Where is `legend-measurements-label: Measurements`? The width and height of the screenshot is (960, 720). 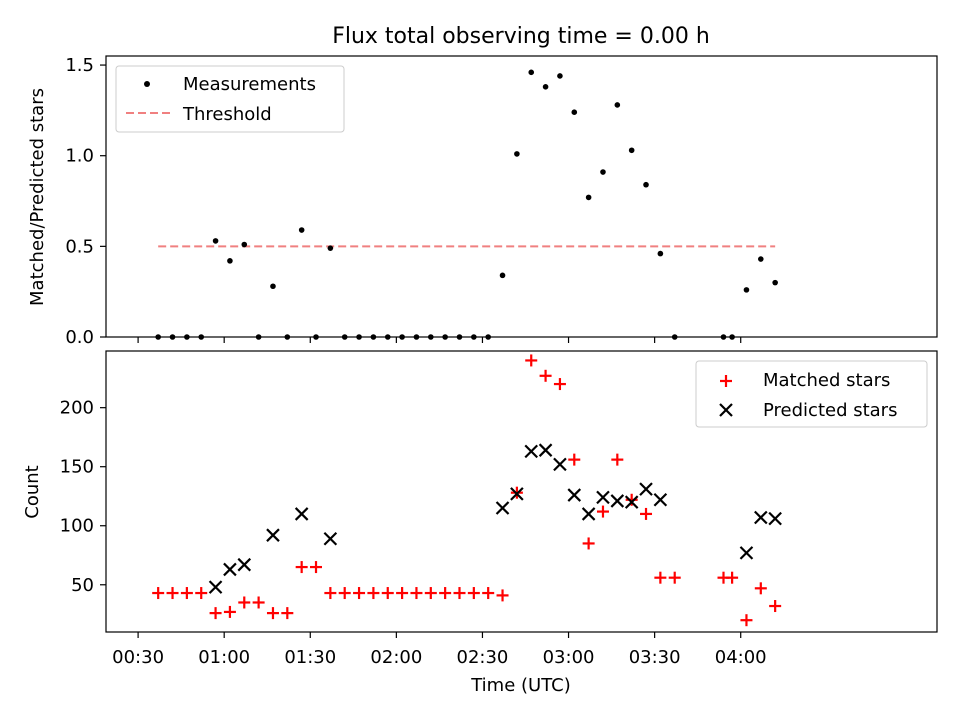
legend-measurements-label: Measurements is located at coordinates (249, 84).